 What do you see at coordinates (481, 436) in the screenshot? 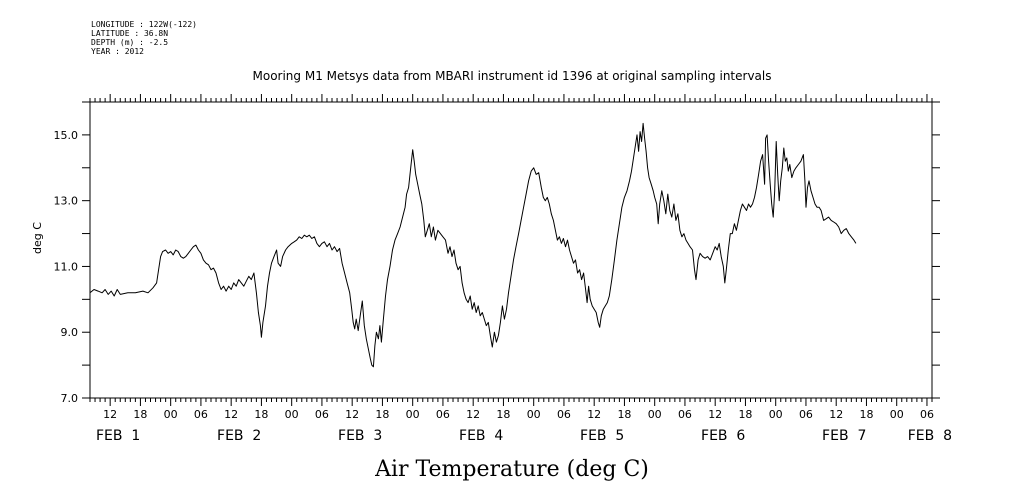
I see `day-label: FEB 4` at bounding box center [481, 436].